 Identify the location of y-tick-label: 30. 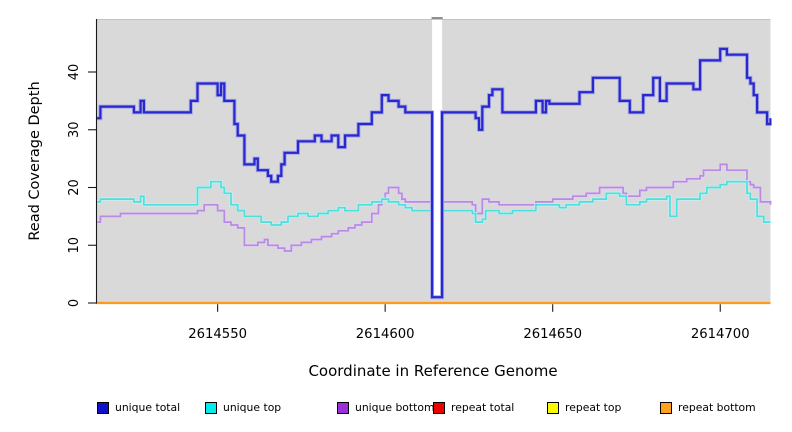
(74, 129).